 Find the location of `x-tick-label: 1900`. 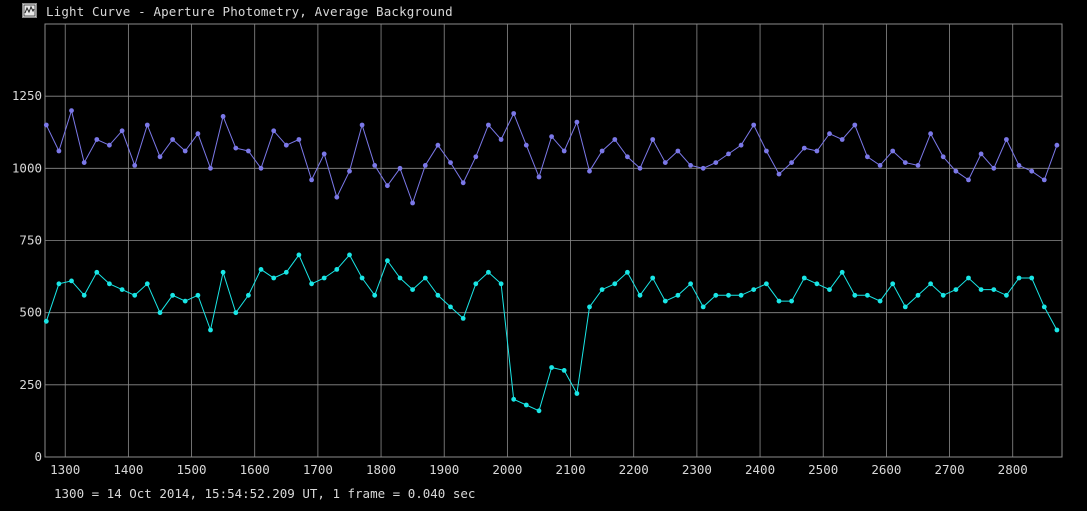

x-tick-label: 1900 is located at coordinates (444, 469).